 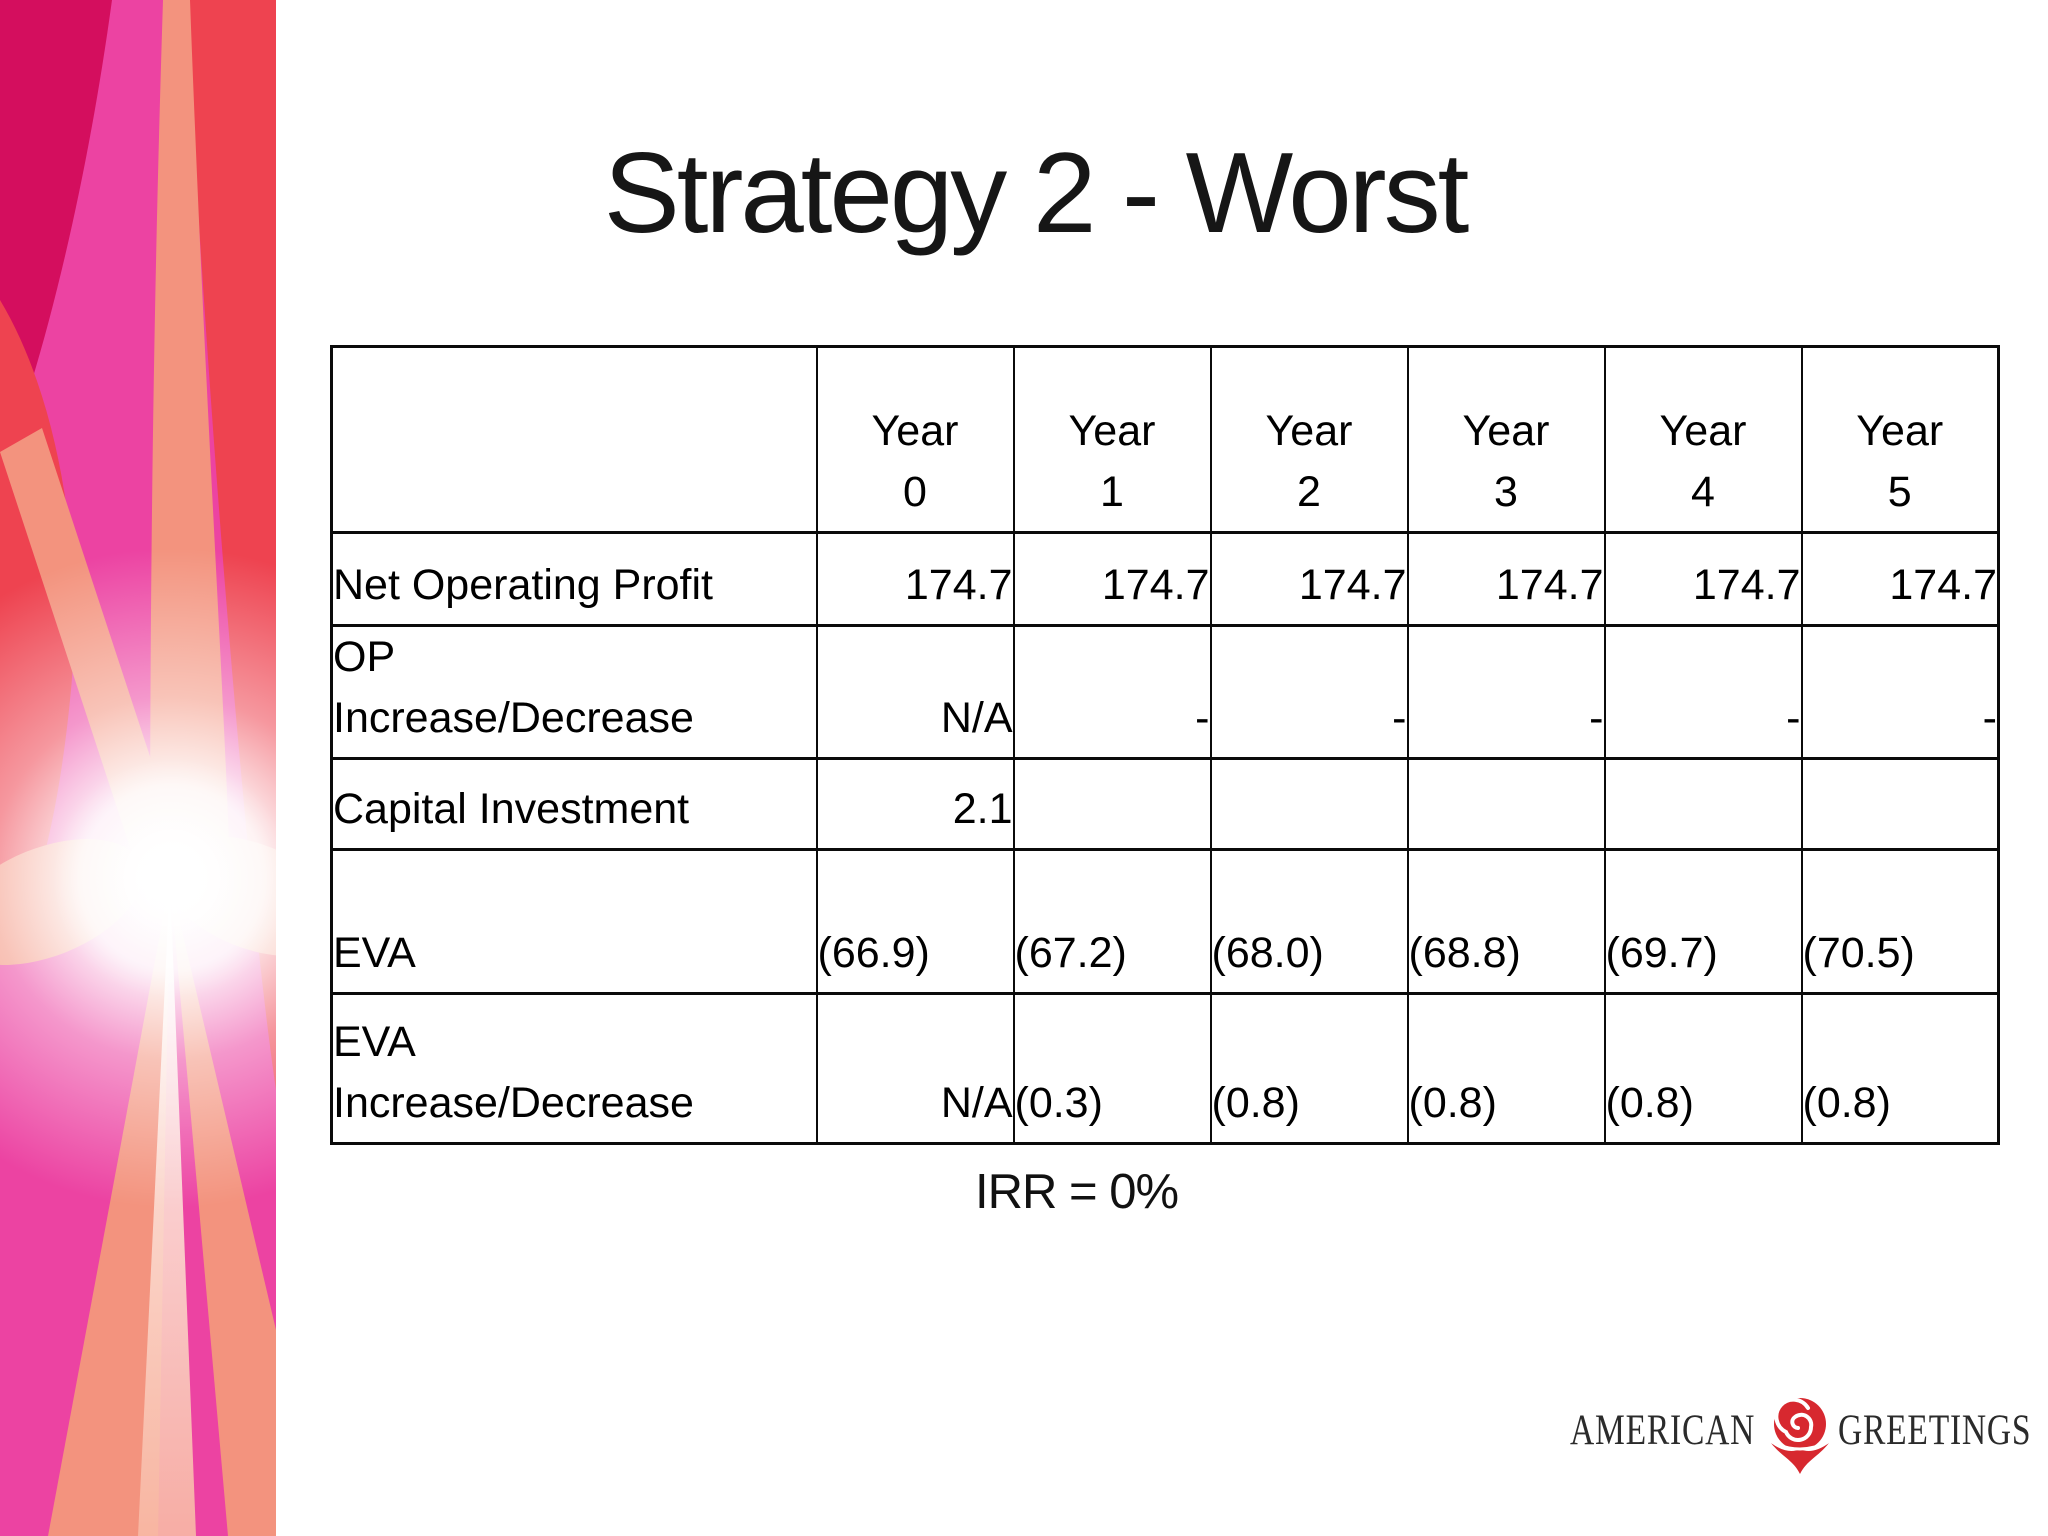 I want to click on table-cell: (67.2), so click(x=1112, y=922).